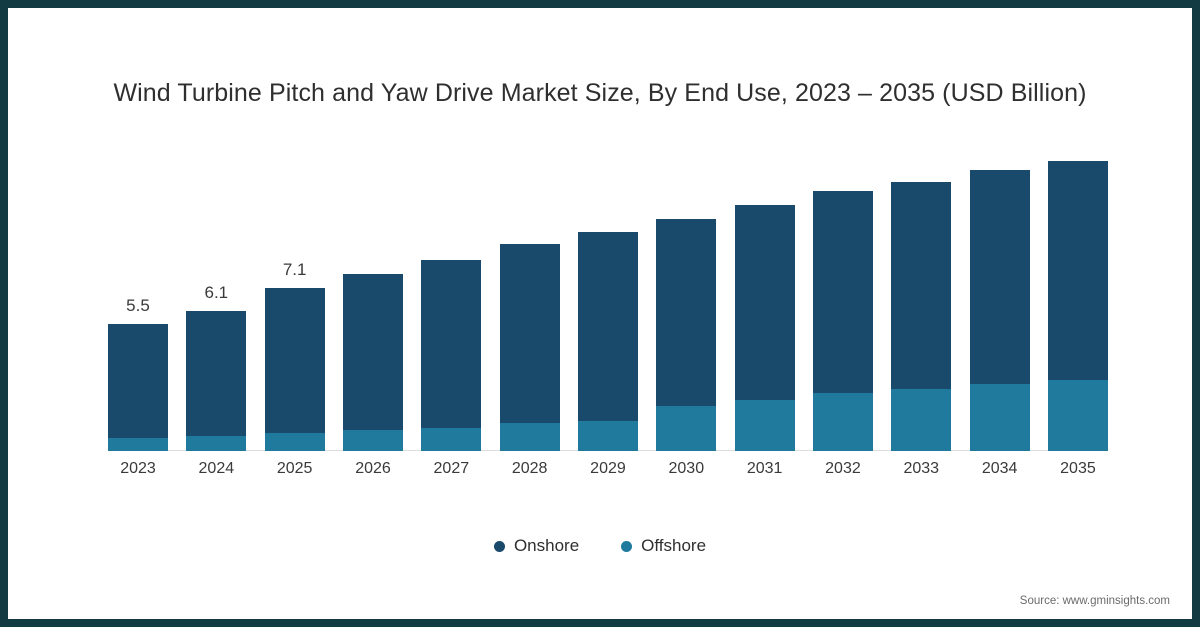 The image size is (1200, 627). Describe the element at coordinates (294, 468) in the screenshot. I see `x-axis-tick-2025: 2025` at that location.